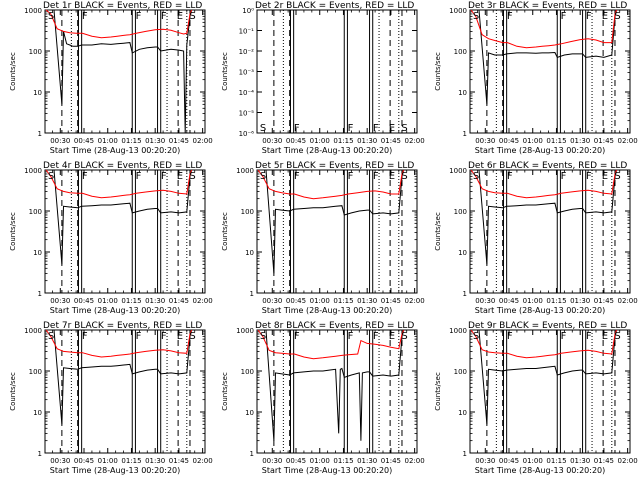 The height and width of the screenshot is (480, 640). I want to click on y-tick-label: 10⁻⁵, so click(247, 114).